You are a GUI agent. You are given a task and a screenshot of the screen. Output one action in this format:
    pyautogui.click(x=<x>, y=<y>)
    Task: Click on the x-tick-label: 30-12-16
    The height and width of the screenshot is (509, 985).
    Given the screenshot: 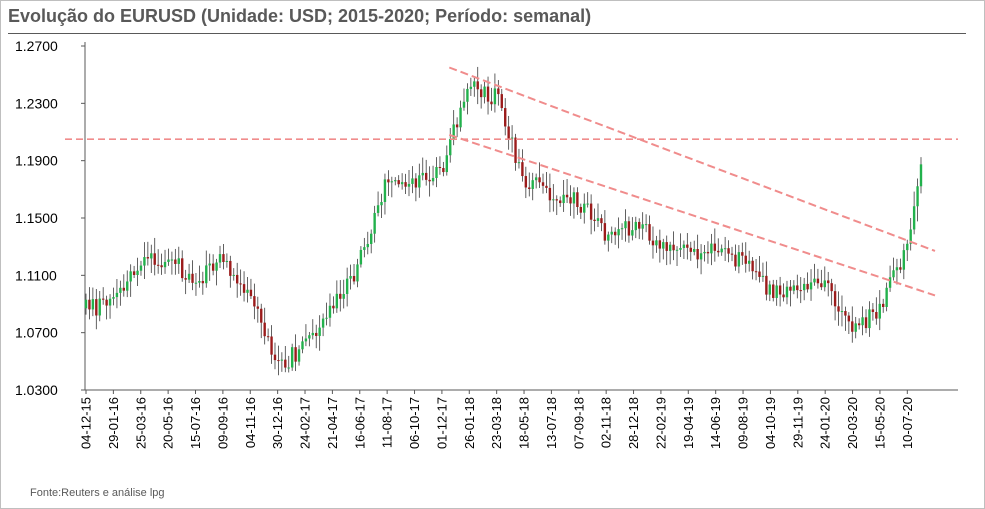 What is the action you would take?
    pyautogui.click(x=277, y=423)
    